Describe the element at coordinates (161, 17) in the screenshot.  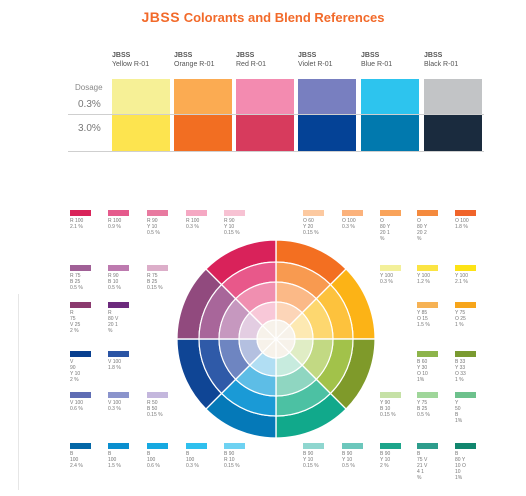
I see `brand-name: JBSS` at that location.